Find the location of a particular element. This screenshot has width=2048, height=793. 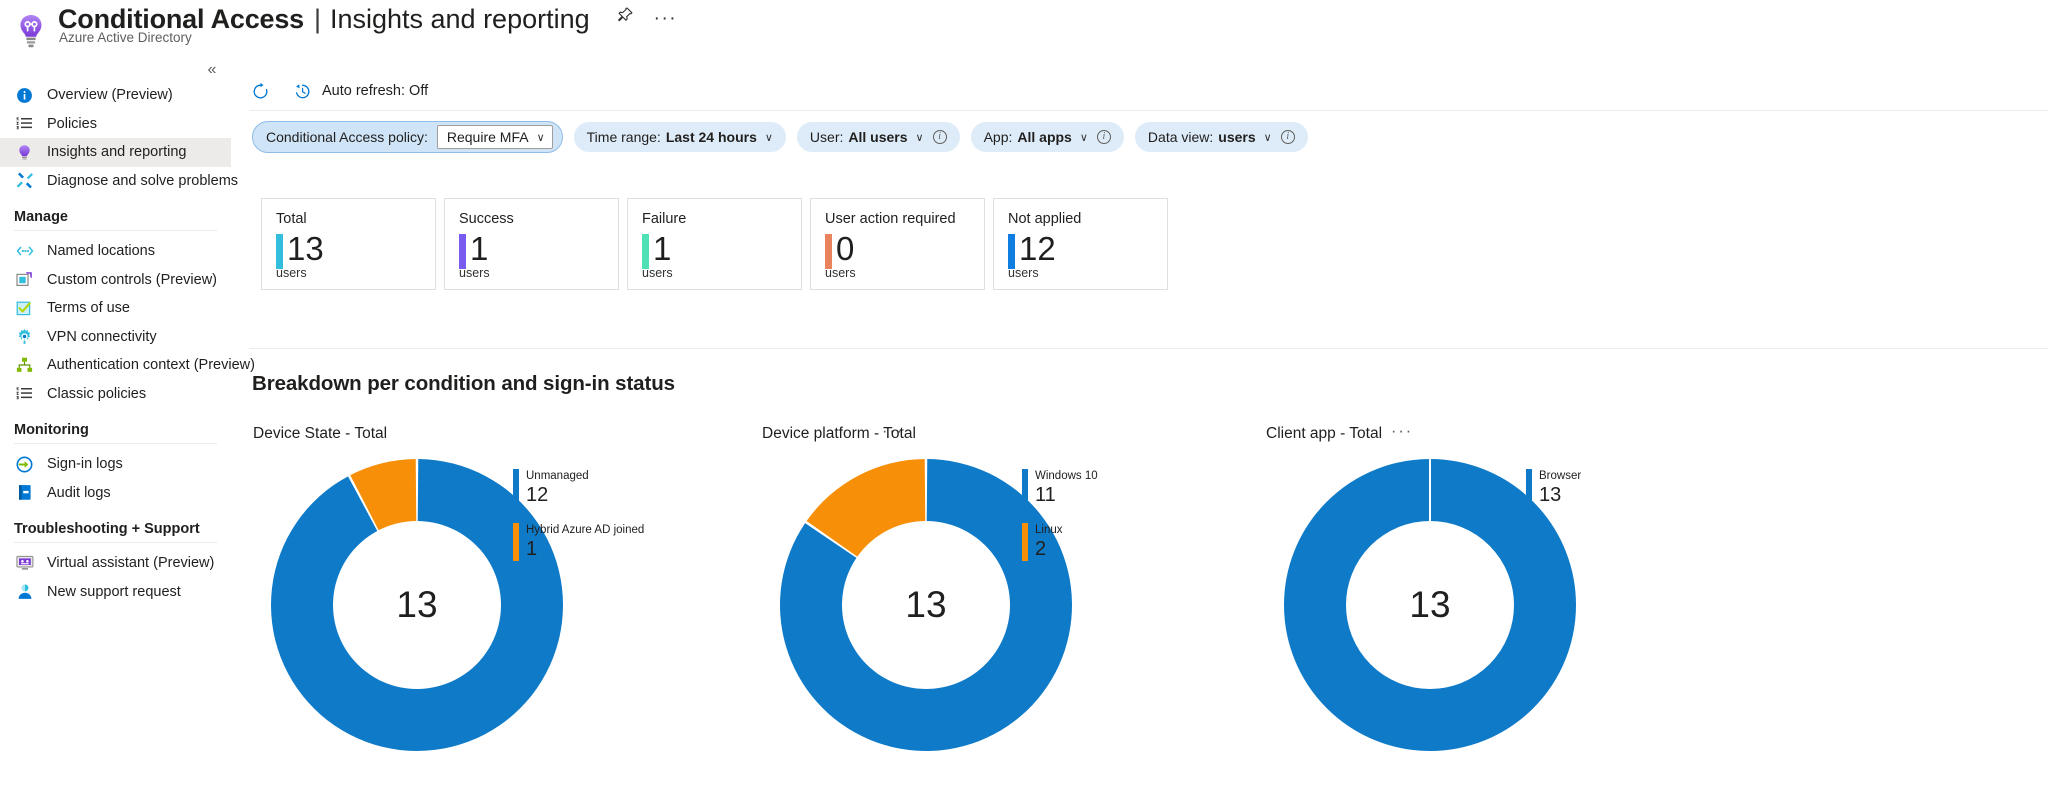

legend-item: Linux 2 is located at coordinates (1152, 542).